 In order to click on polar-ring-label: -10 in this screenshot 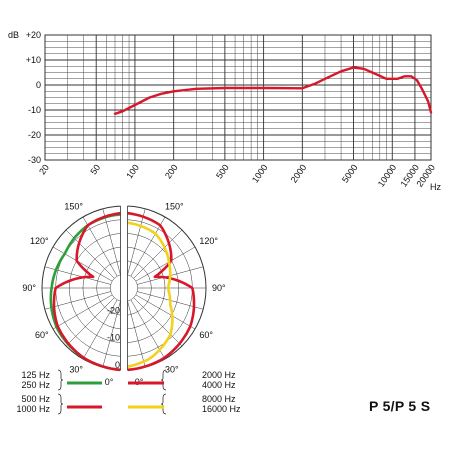, I will do `click(113, 338)`.